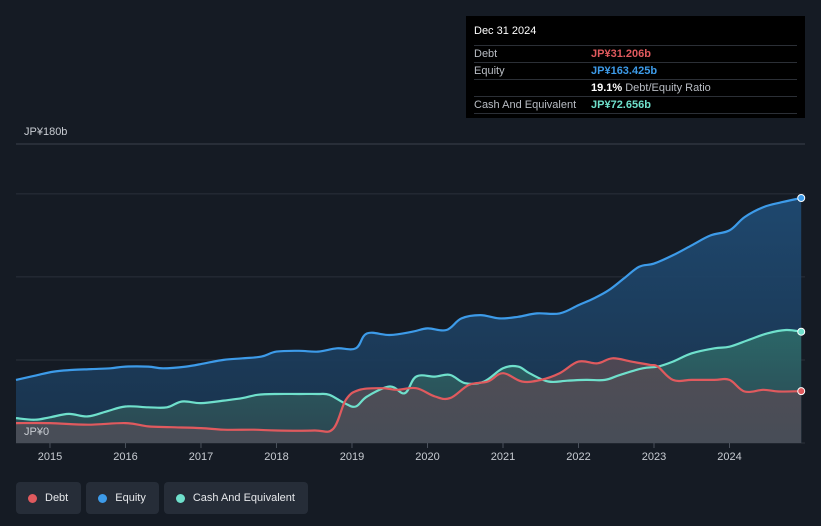 Image resolution: width=821 pixels, height=526 pixels. Describe the element at coordinates (103, 498) in the screenshot. I see `legend-equity-dot-icon` at that location.